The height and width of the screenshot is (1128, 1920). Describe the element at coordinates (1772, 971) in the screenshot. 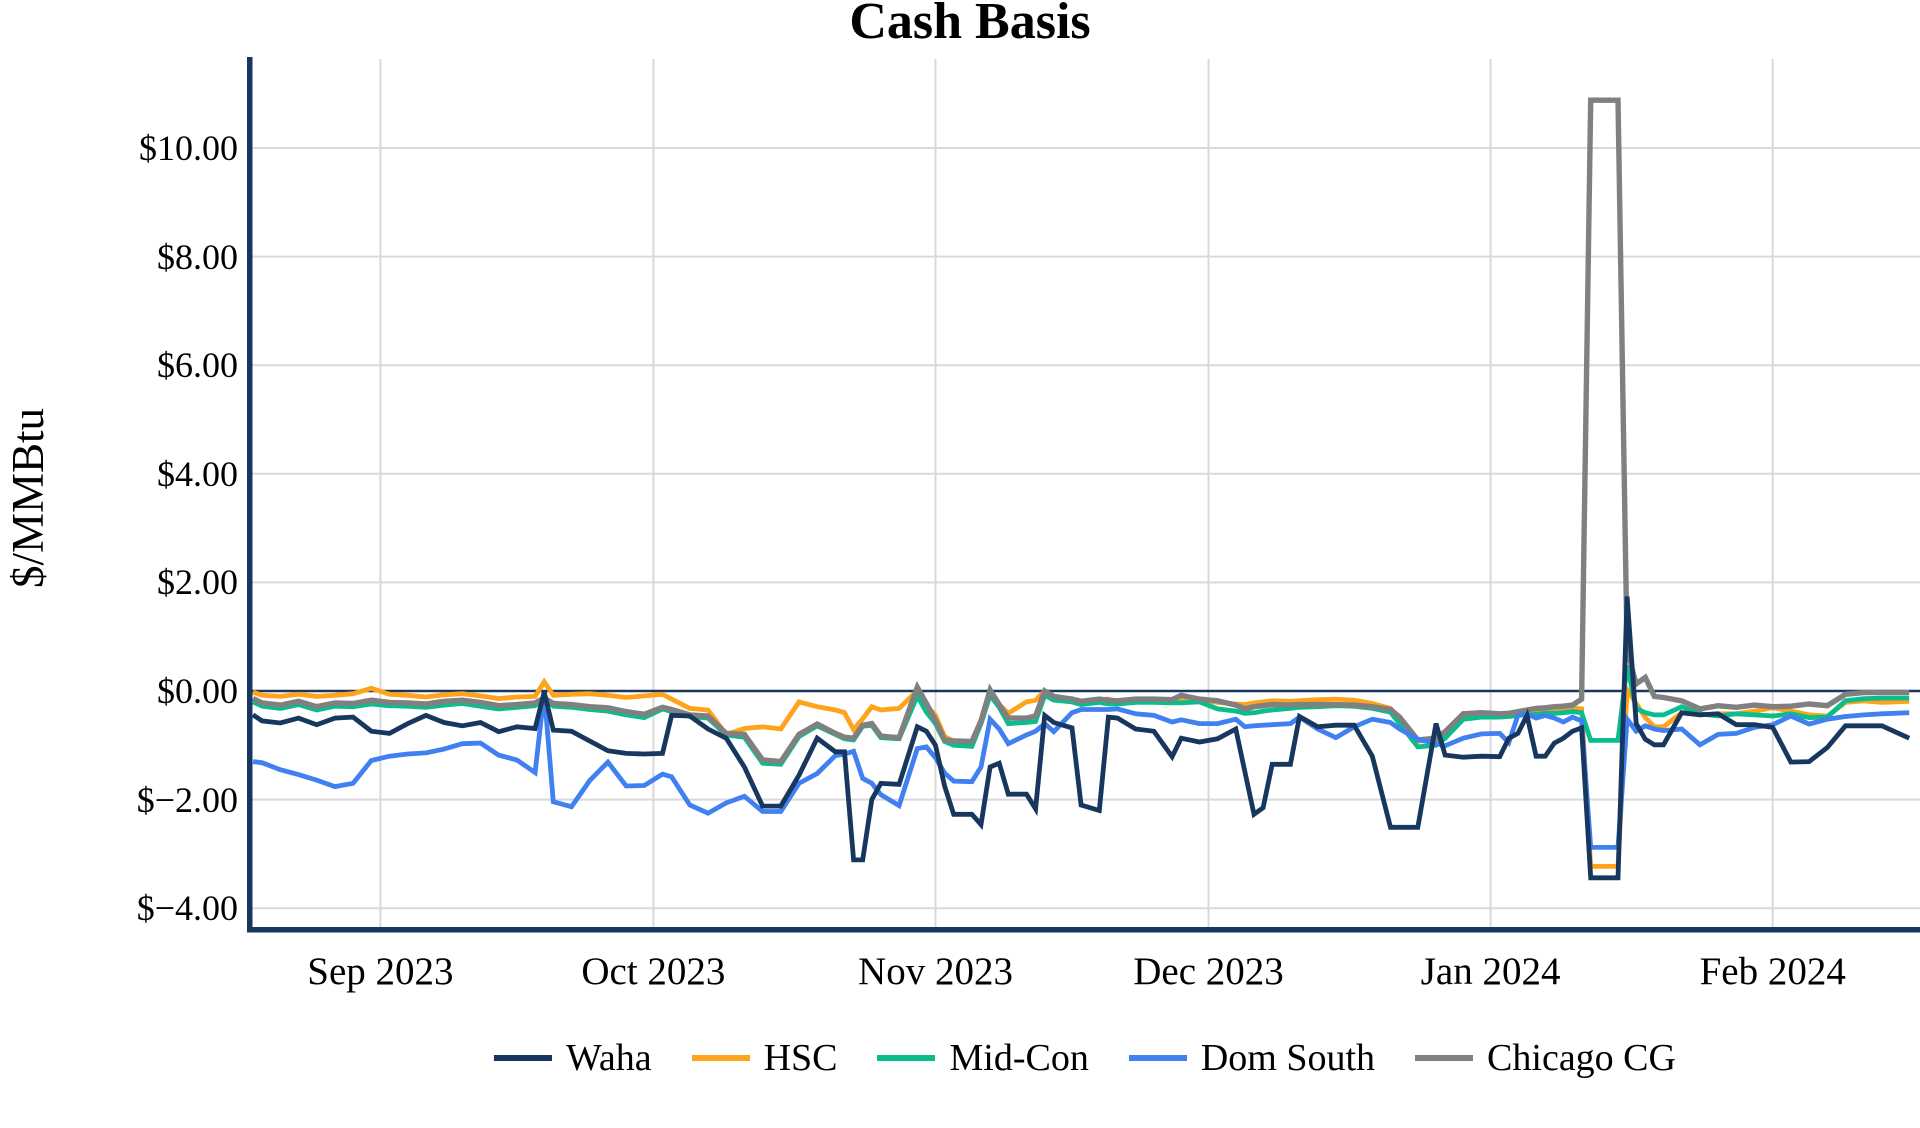

I see `x-tick-label: Feb 2024` at that location.